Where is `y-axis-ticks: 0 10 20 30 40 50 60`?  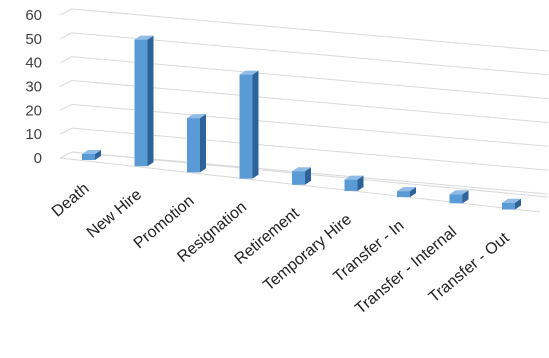
y-axis-ticks: 0 10 20 30 40 50 60 is located at coordinates (33, 87).